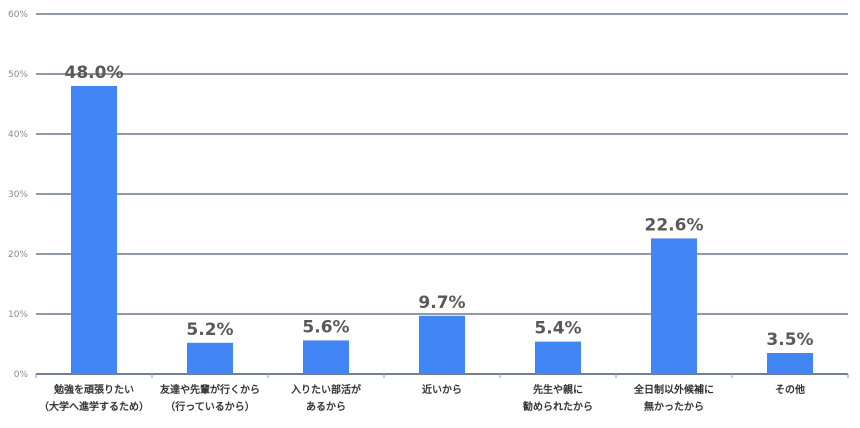  I want to click on category-label: 友達や先輩が行くから, so click(210, 389).